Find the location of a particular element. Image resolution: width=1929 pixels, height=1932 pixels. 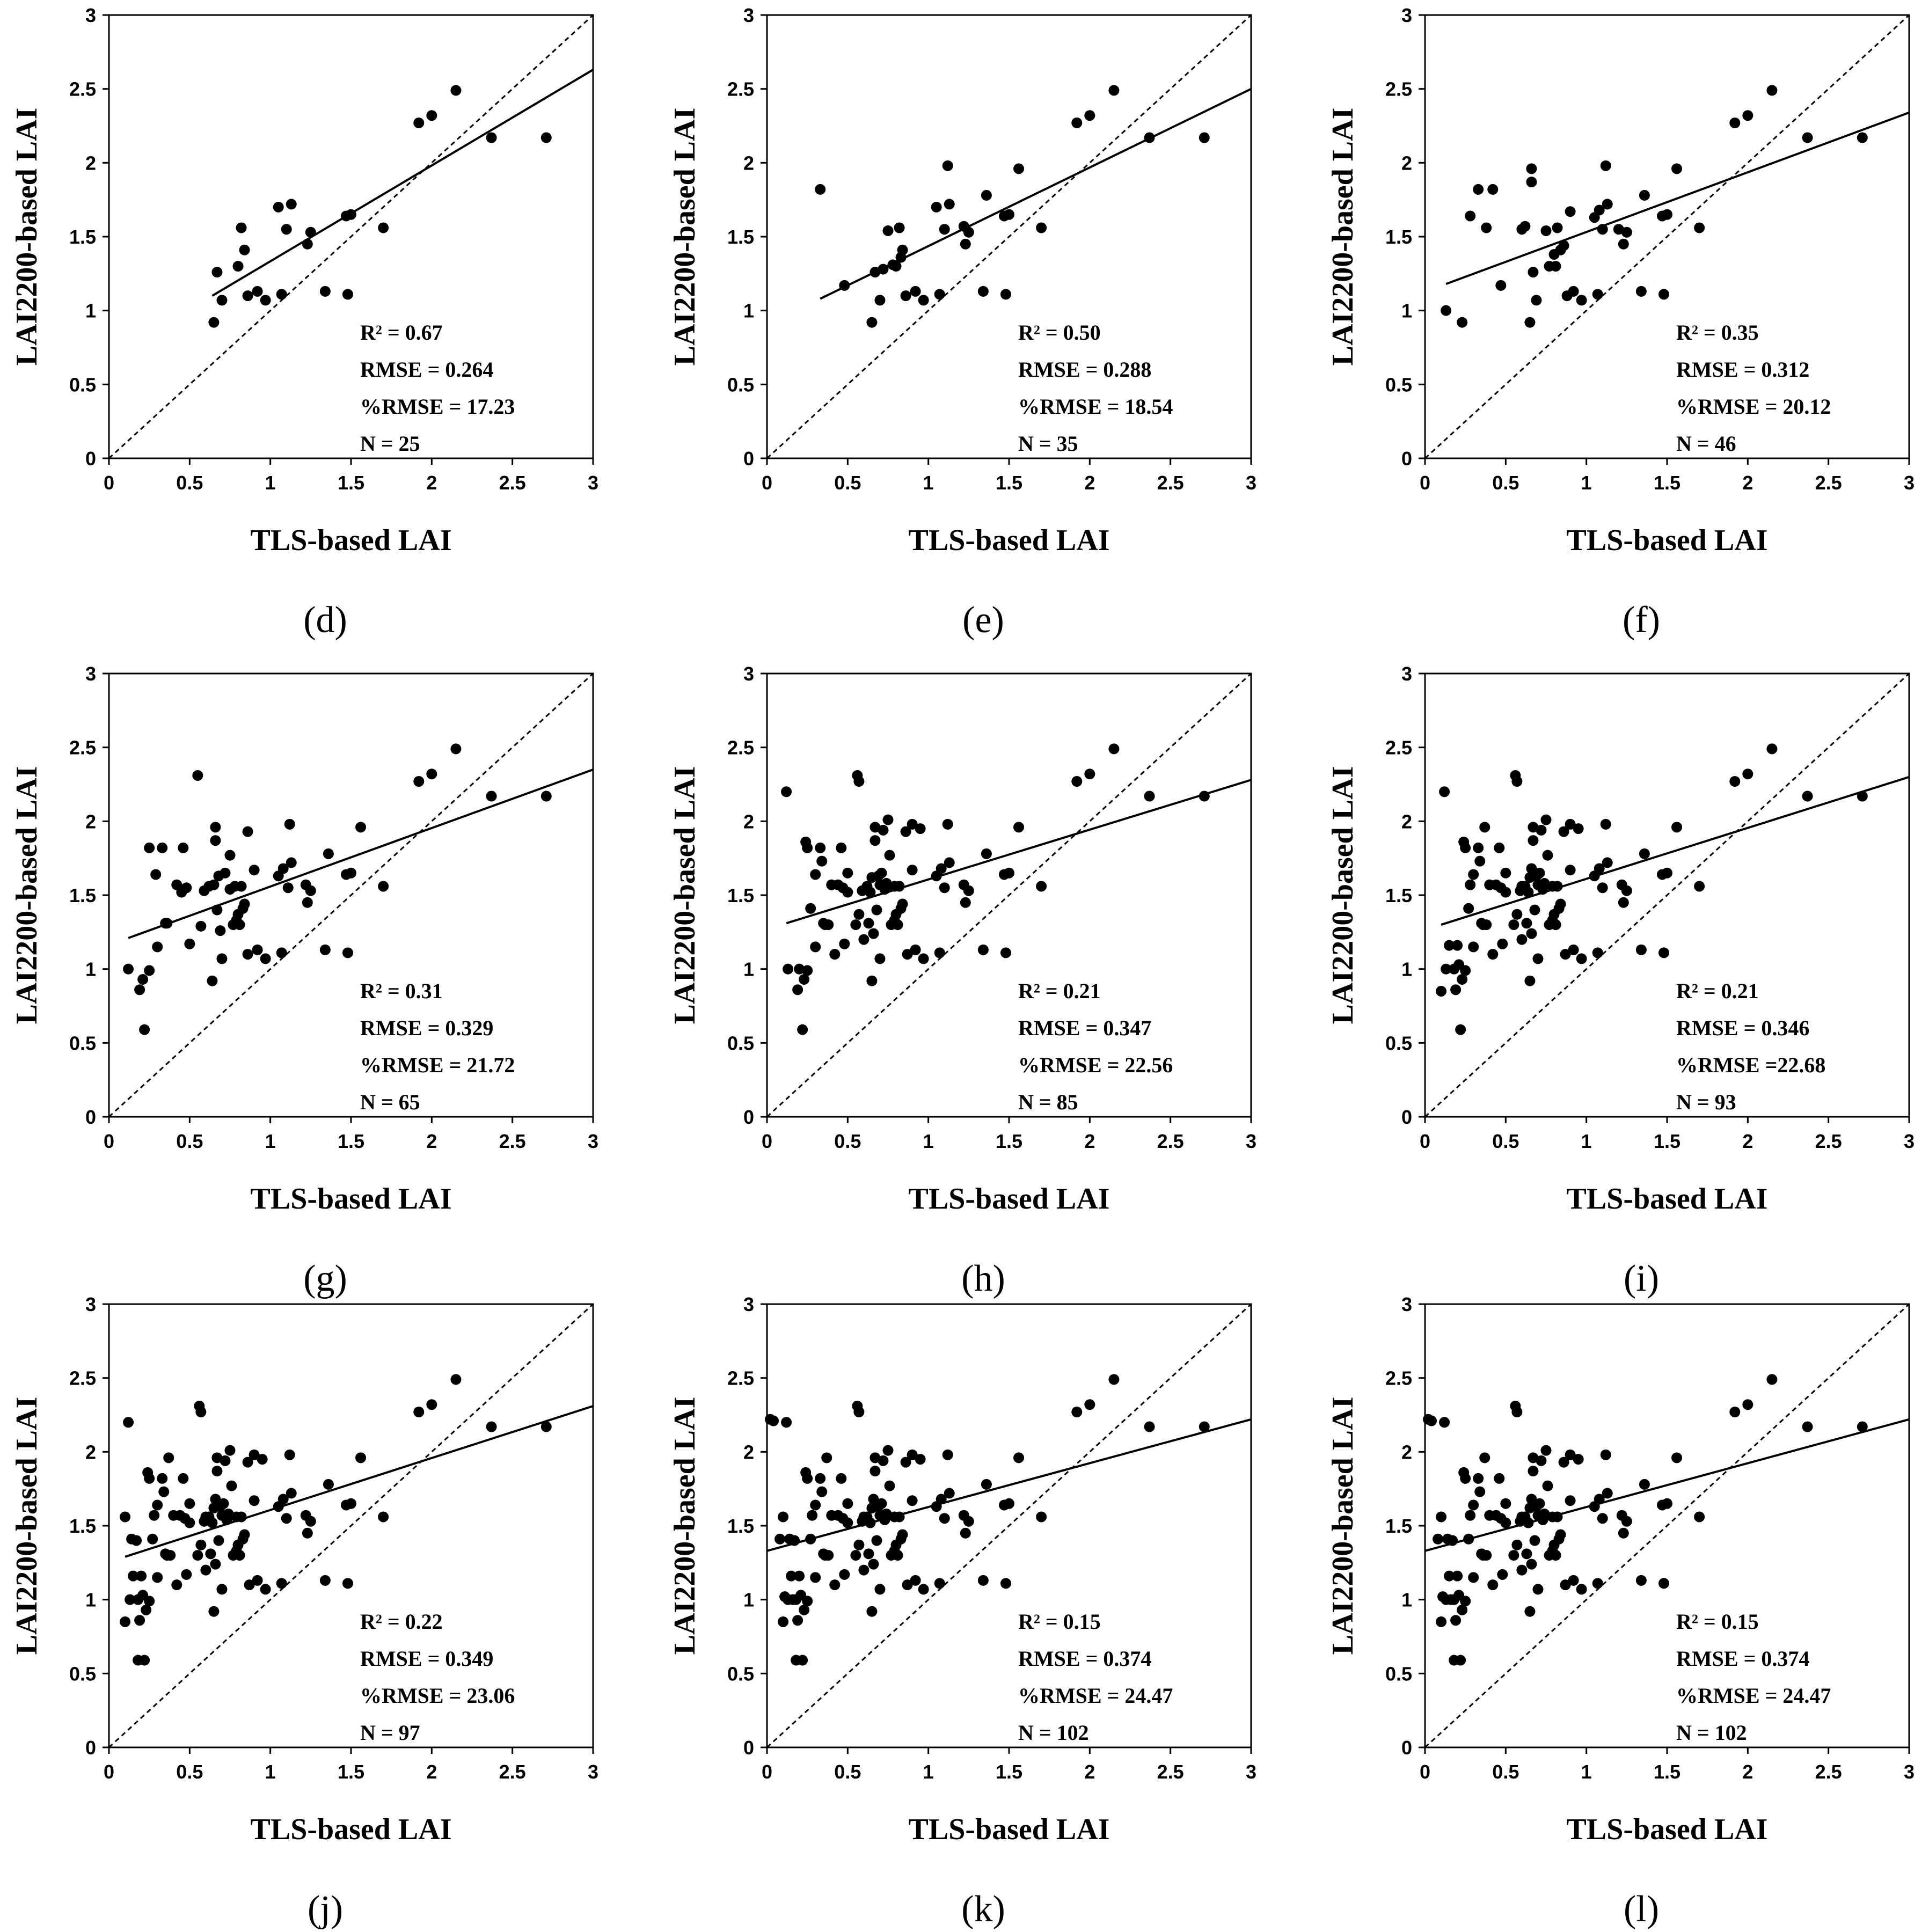

x-tick-label: 2.5 is located at coordinates (1828, 483).